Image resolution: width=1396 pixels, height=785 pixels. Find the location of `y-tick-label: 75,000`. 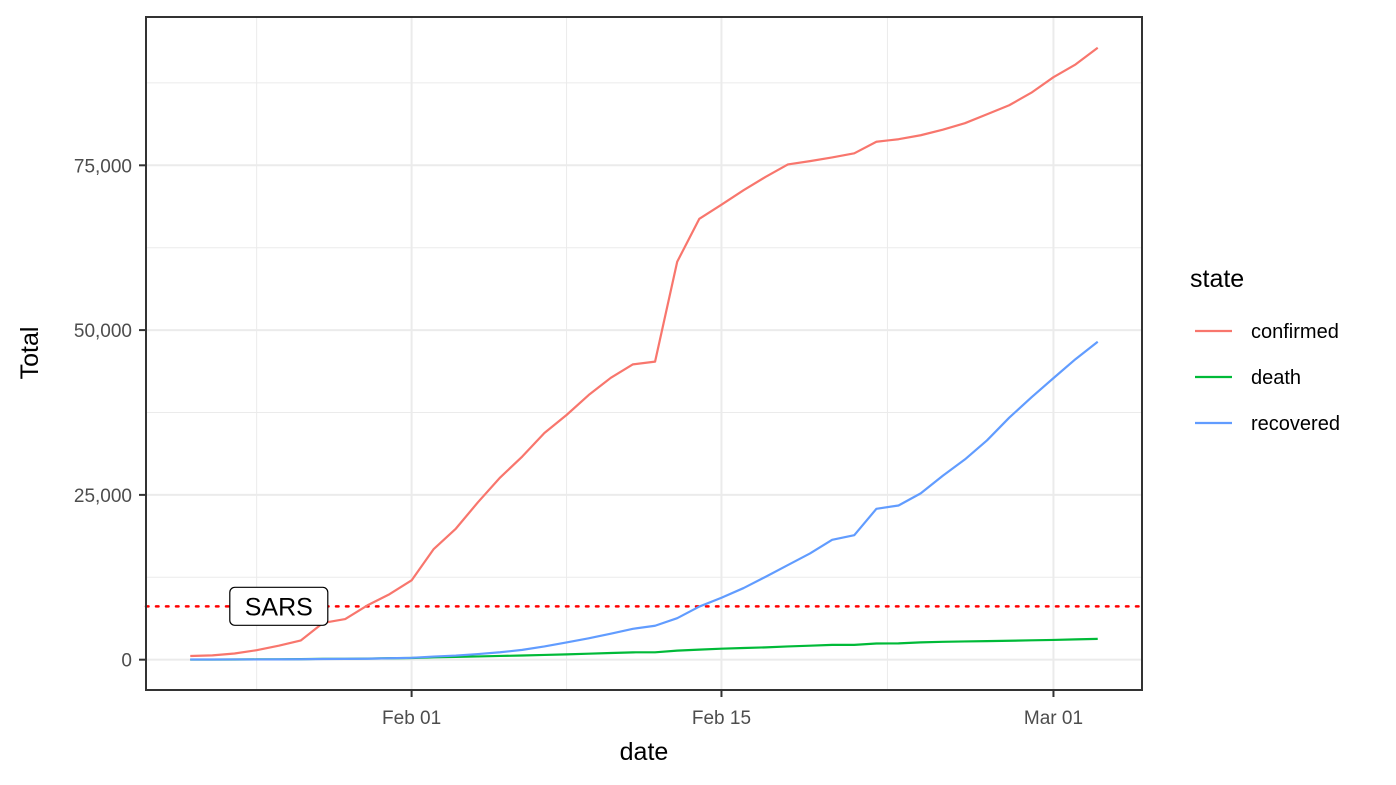

y-tick-label: 75,000 is located at coordinates (103, 166).